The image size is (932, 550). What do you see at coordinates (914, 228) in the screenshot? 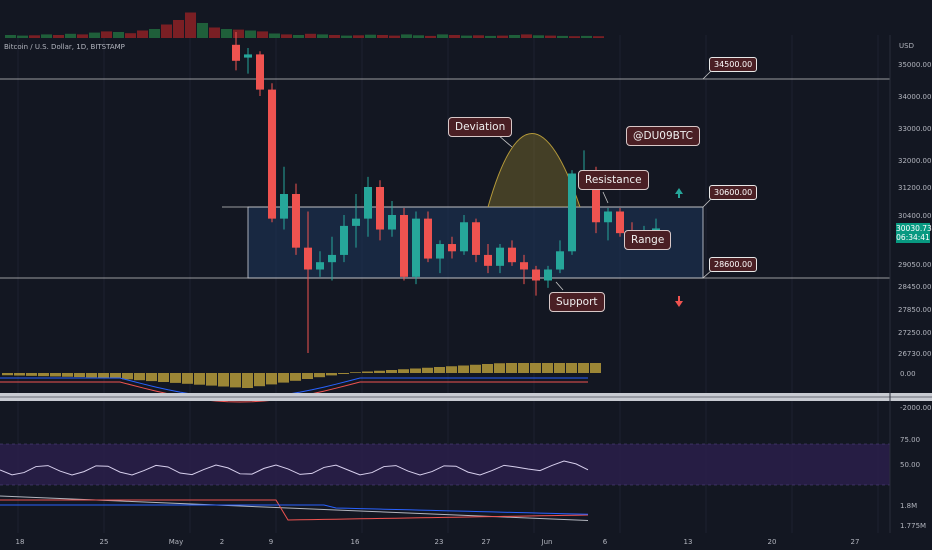
I see `current-price-value: 30030.73` at bounding box center [914, 228].